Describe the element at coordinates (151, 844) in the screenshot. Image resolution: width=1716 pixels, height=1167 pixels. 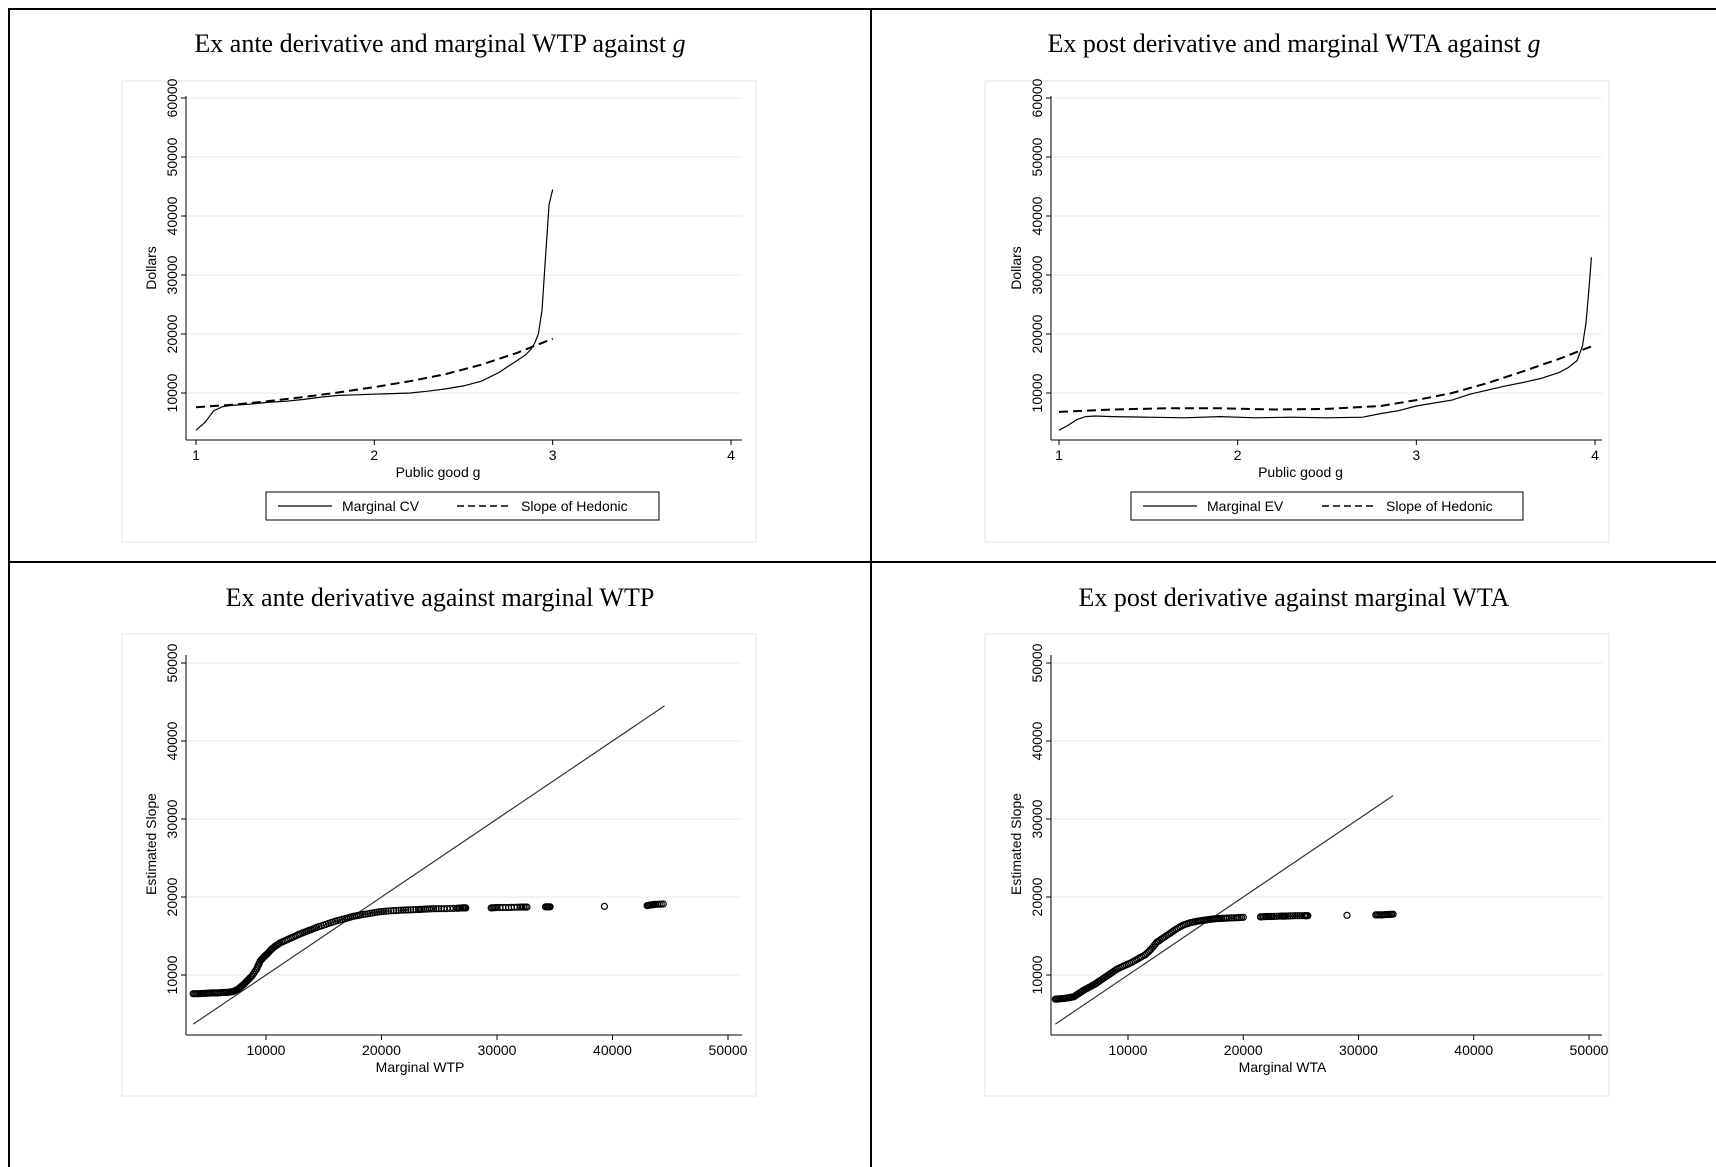
I see `y-axis-title: Estimated Slope` at that location.